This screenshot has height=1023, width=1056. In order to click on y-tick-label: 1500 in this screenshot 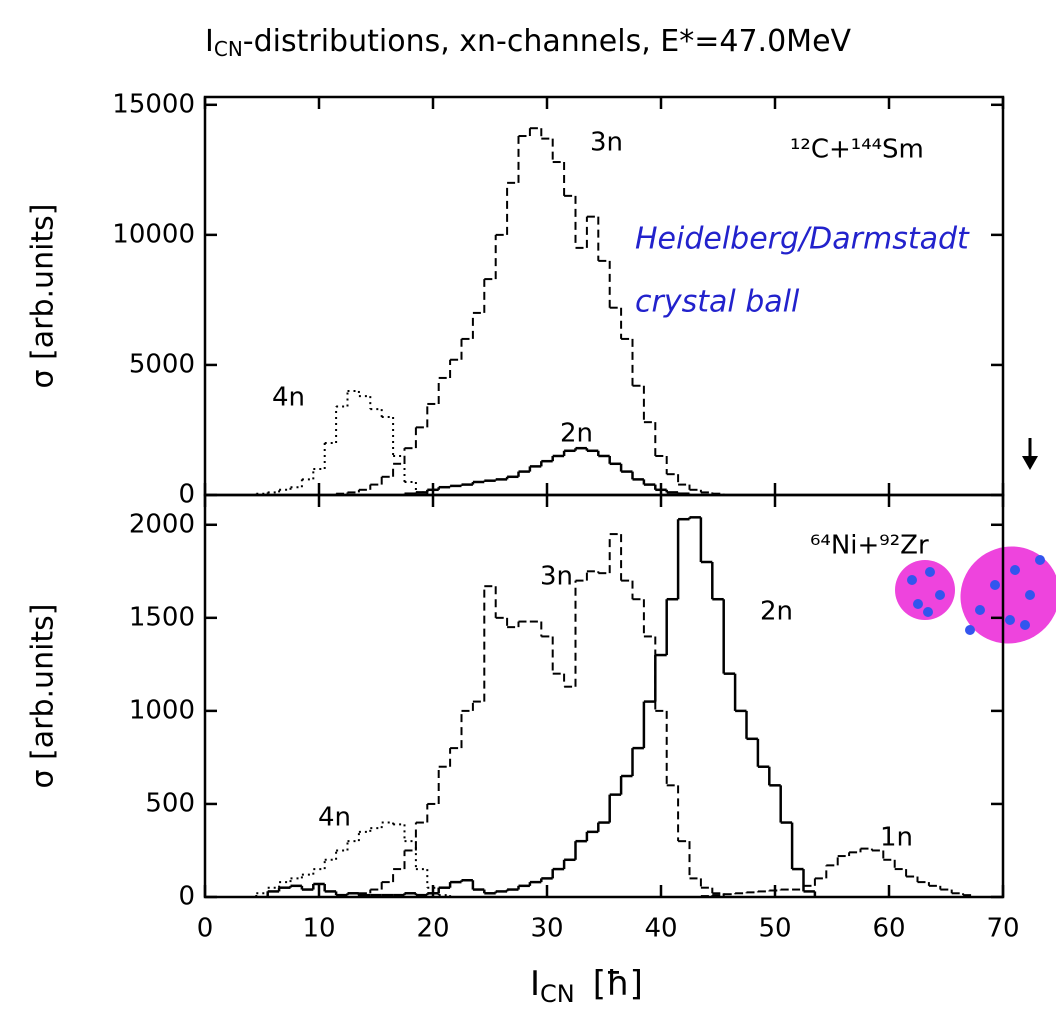, I will do `click(162, 617)`.